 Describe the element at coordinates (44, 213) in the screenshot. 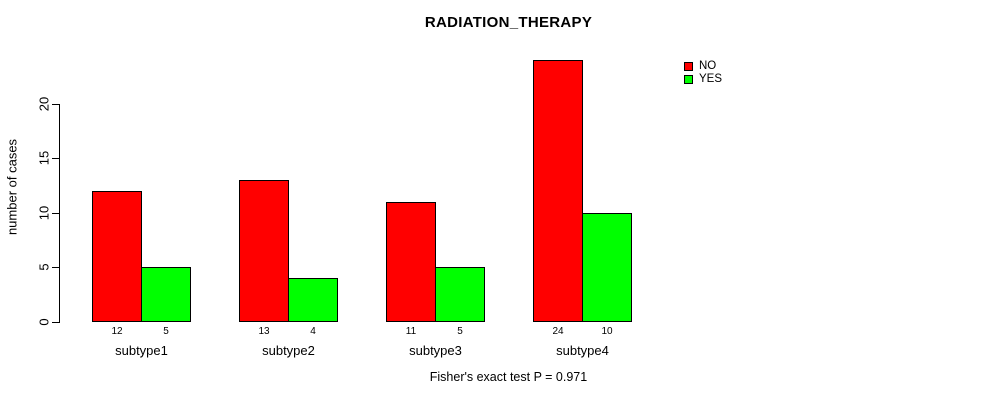

I see `y-axis-tick-label: 10` at that location.